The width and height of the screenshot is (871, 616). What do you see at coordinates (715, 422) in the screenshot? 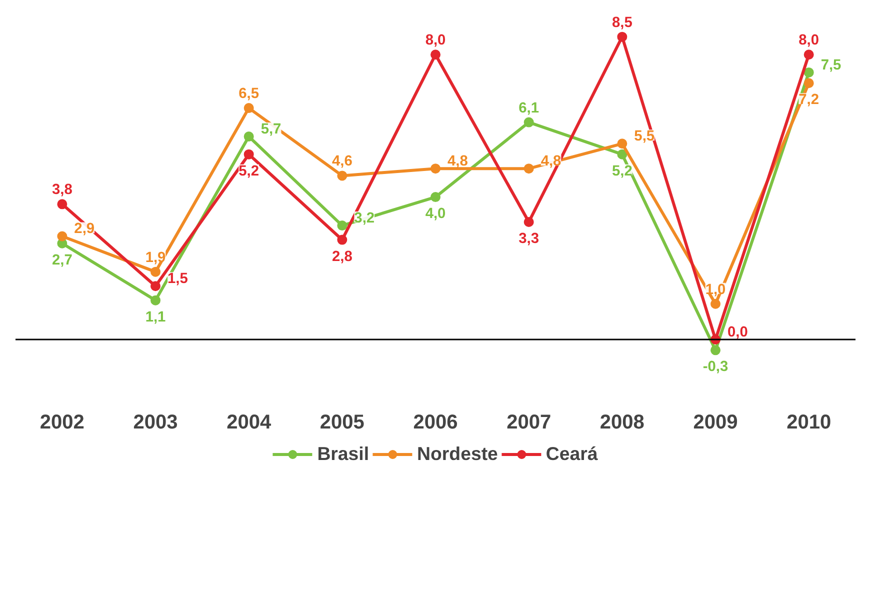
I see `x-tick-label: 2009` at bounding box center [715, 422].